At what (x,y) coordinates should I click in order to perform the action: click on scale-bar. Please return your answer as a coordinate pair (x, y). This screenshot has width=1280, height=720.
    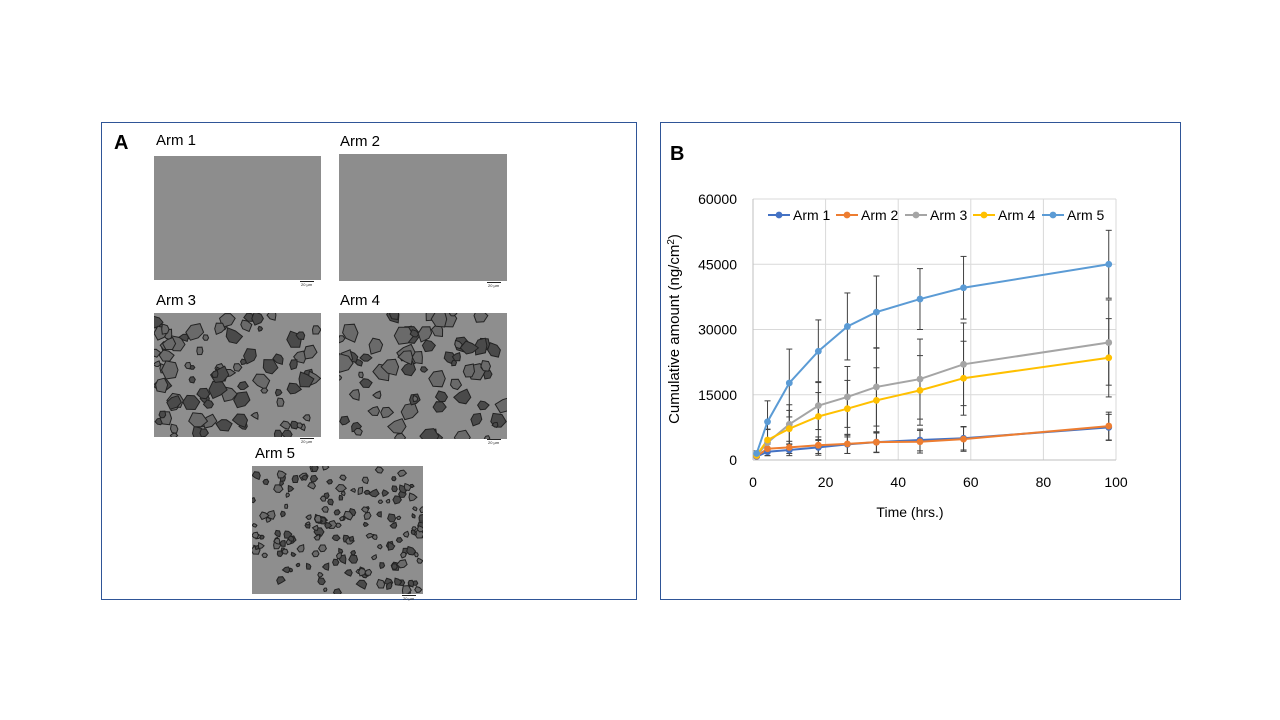
    Looking at the image, I should click on (494, 282).